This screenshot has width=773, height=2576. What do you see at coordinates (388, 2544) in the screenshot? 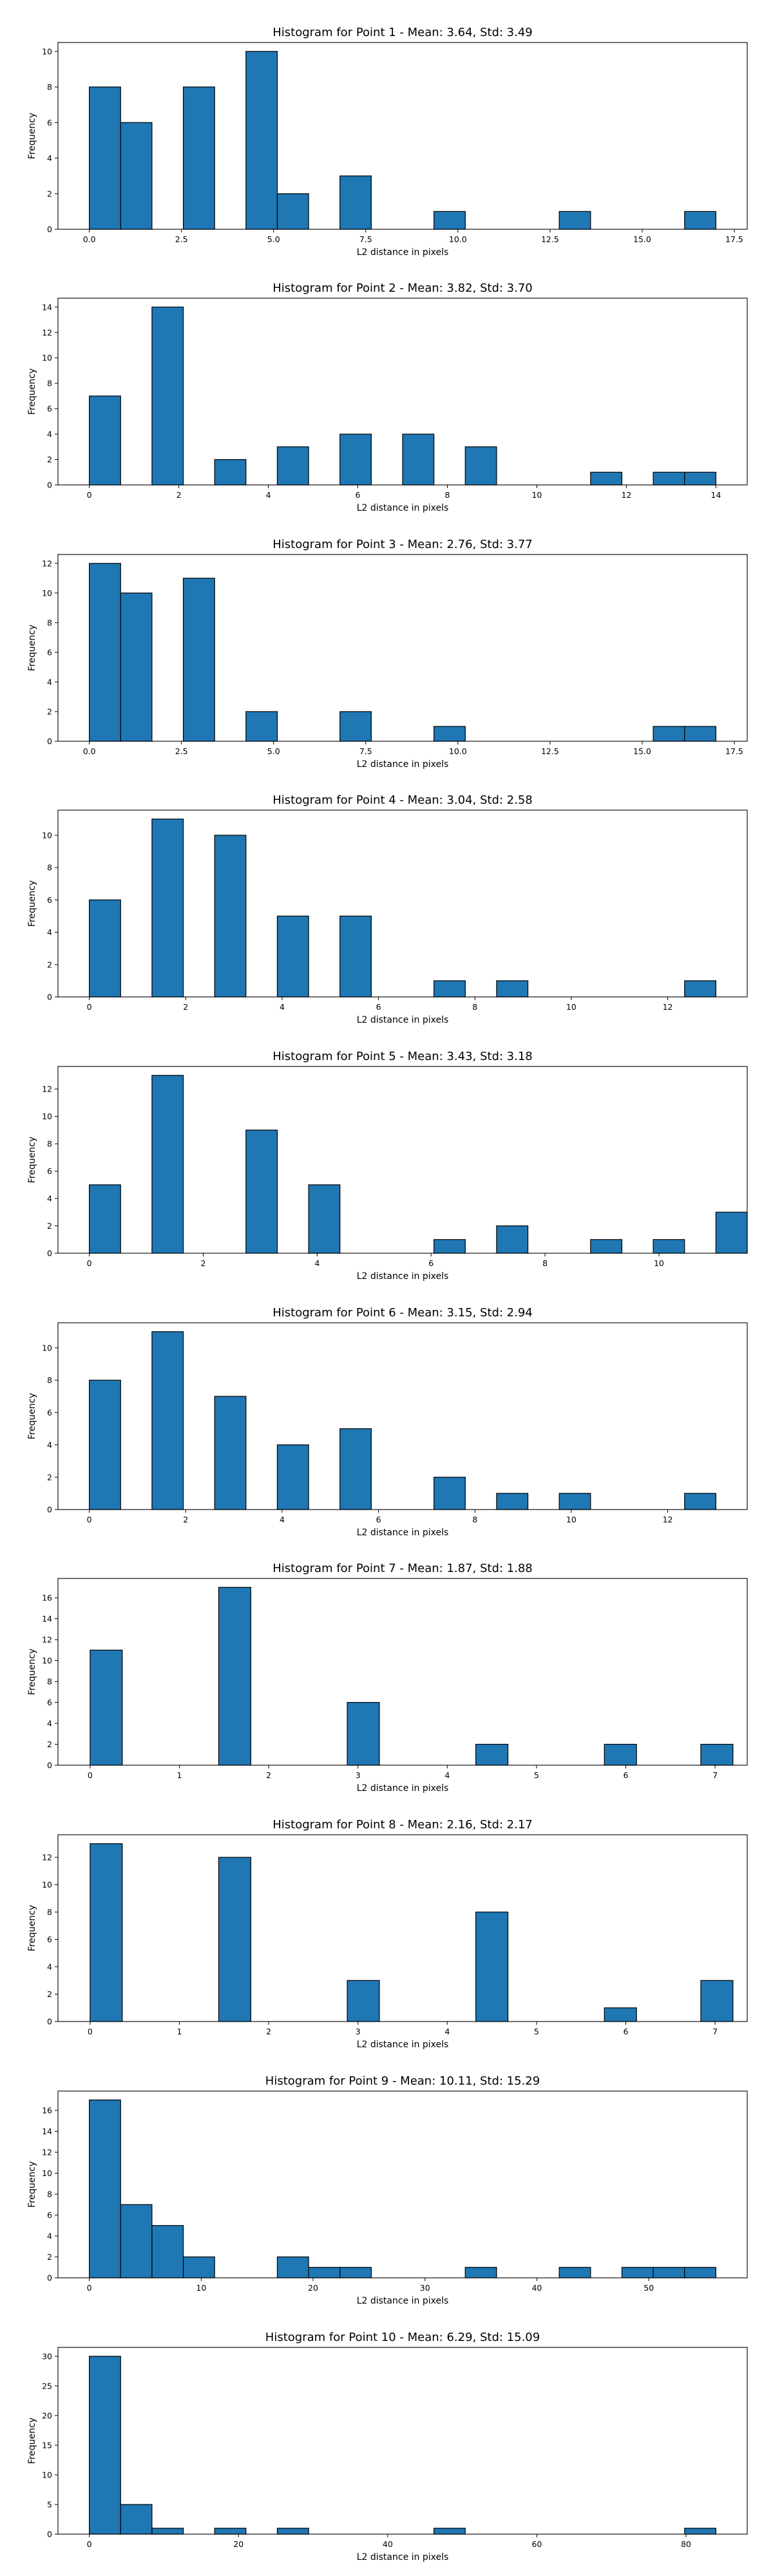
I see `x-tick-label: 40` at bounding box center [388, 2544].